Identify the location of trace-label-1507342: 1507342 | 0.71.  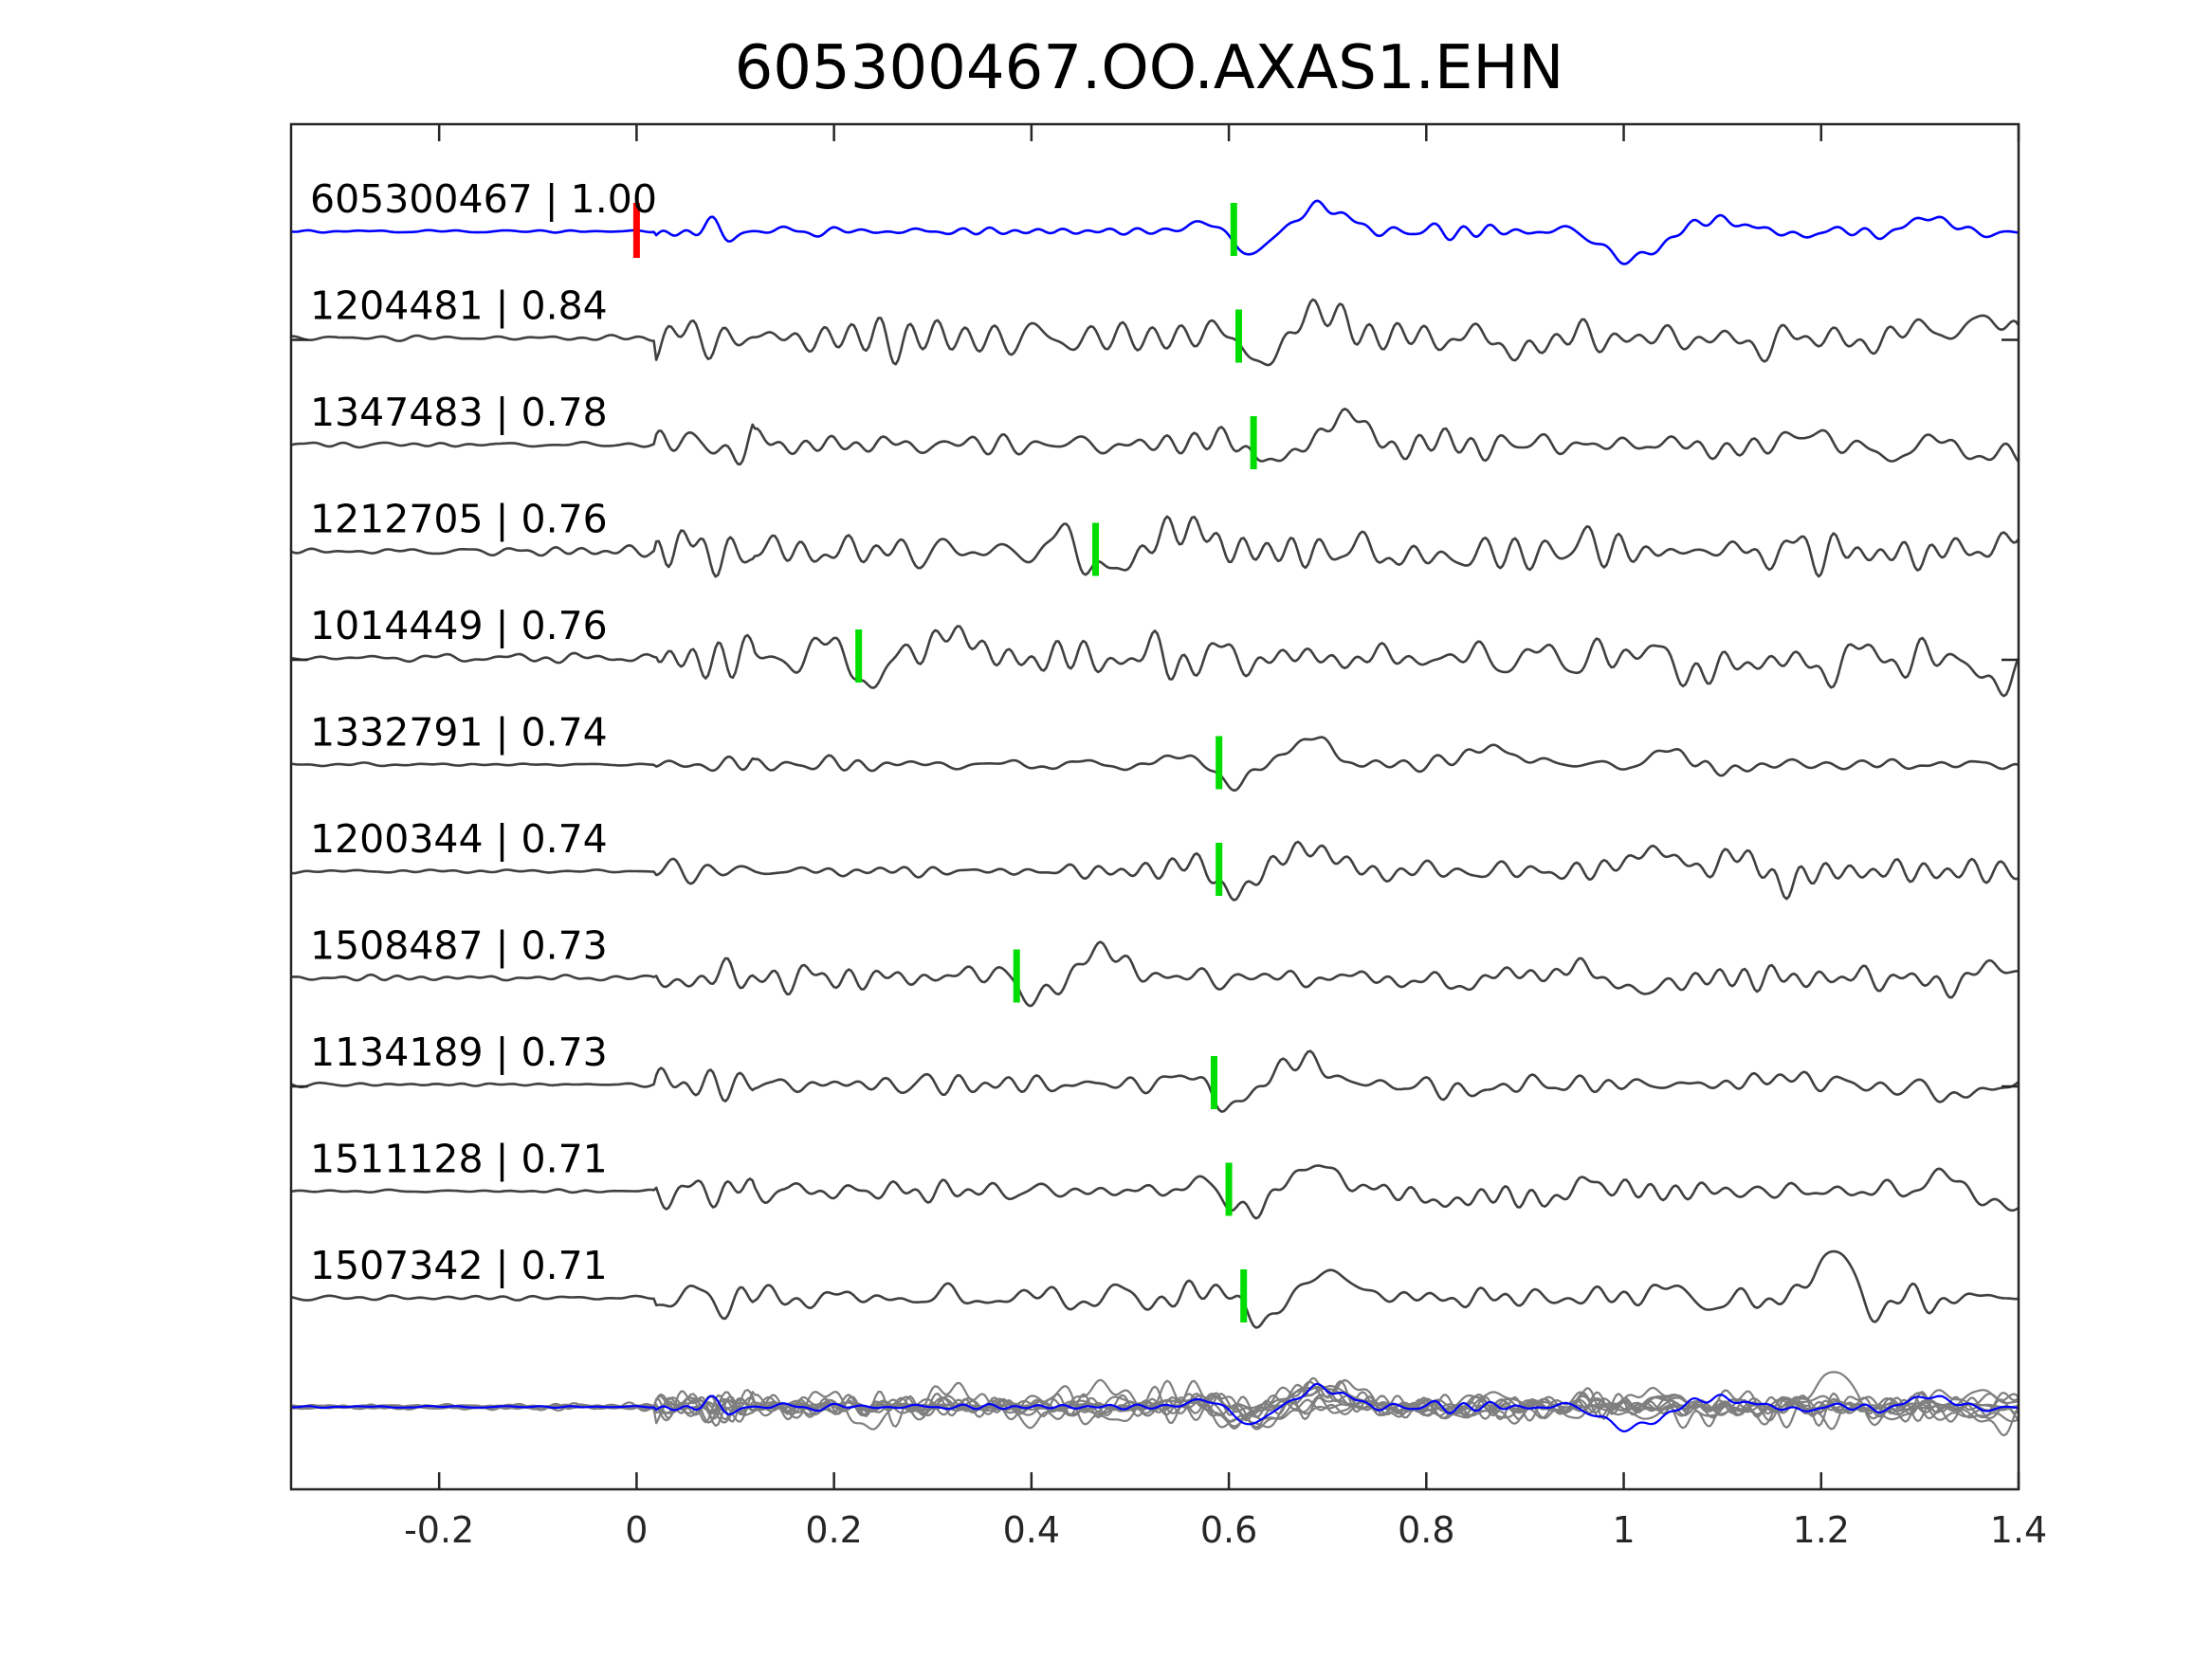
(459, 1265).